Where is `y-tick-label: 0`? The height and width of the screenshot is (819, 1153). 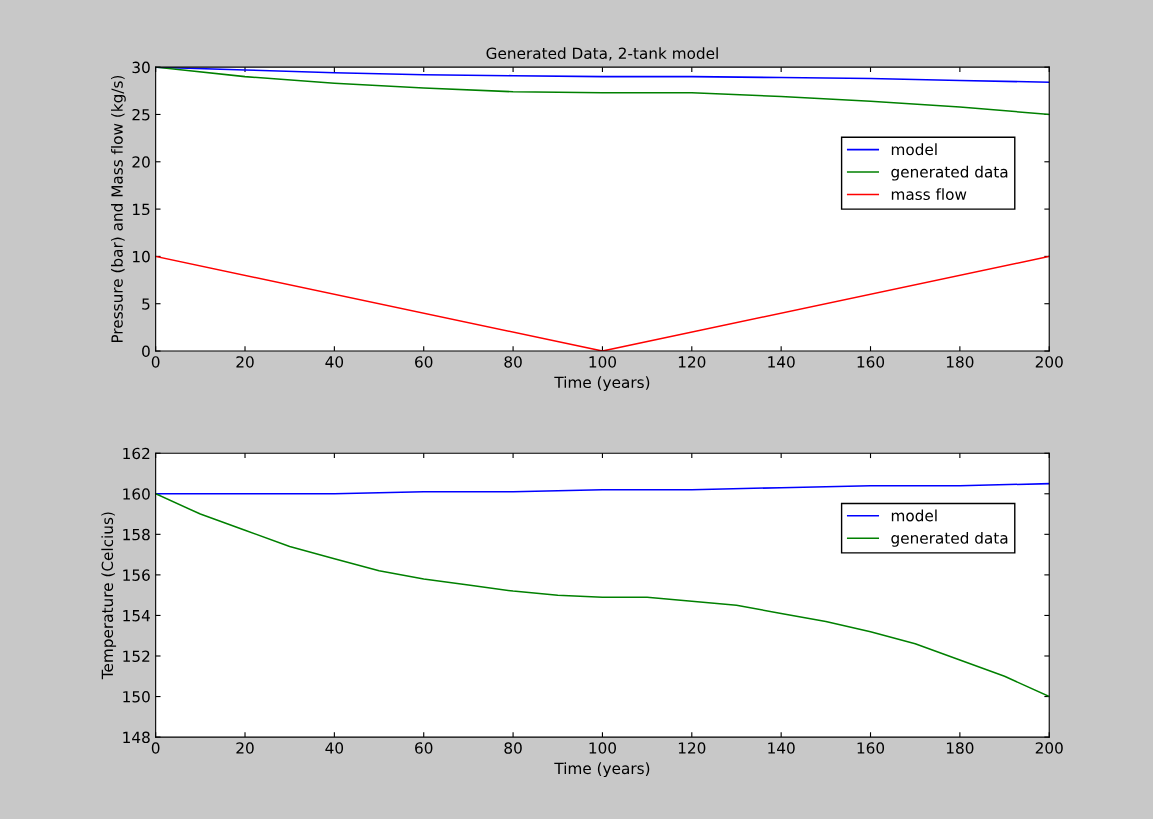
y-tick-label: 0 is located at coordinates (146, 351).